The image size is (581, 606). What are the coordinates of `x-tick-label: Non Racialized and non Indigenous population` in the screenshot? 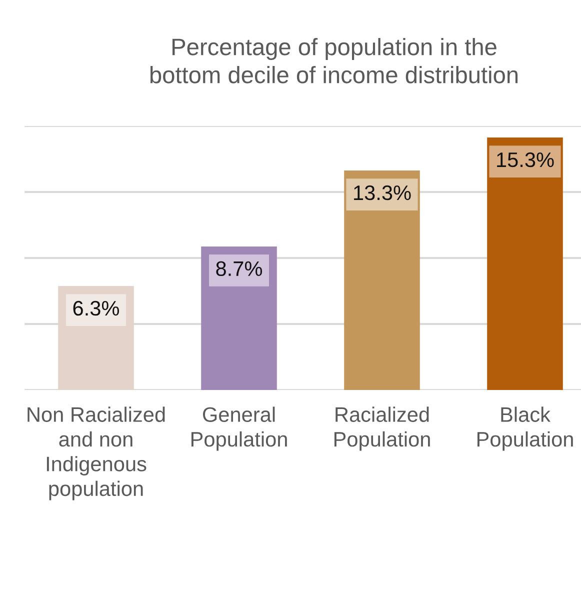 It's located at (96, 453).